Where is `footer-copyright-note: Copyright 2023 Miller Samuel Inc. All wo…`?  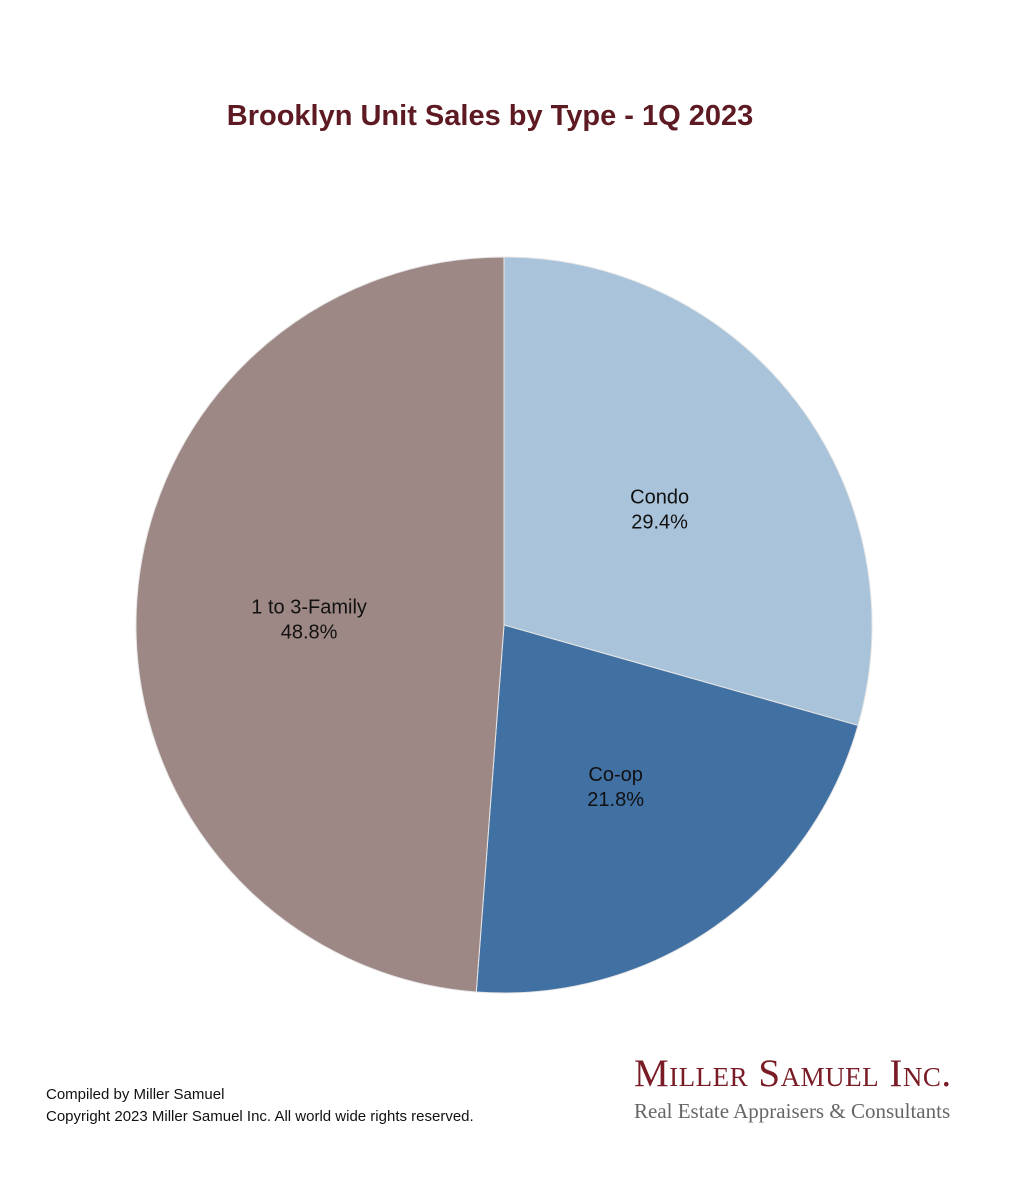
footer-copyright-note: Copyright 2023 Miller Samuel Inc. All wo… is located at coordinates (260, 1116).